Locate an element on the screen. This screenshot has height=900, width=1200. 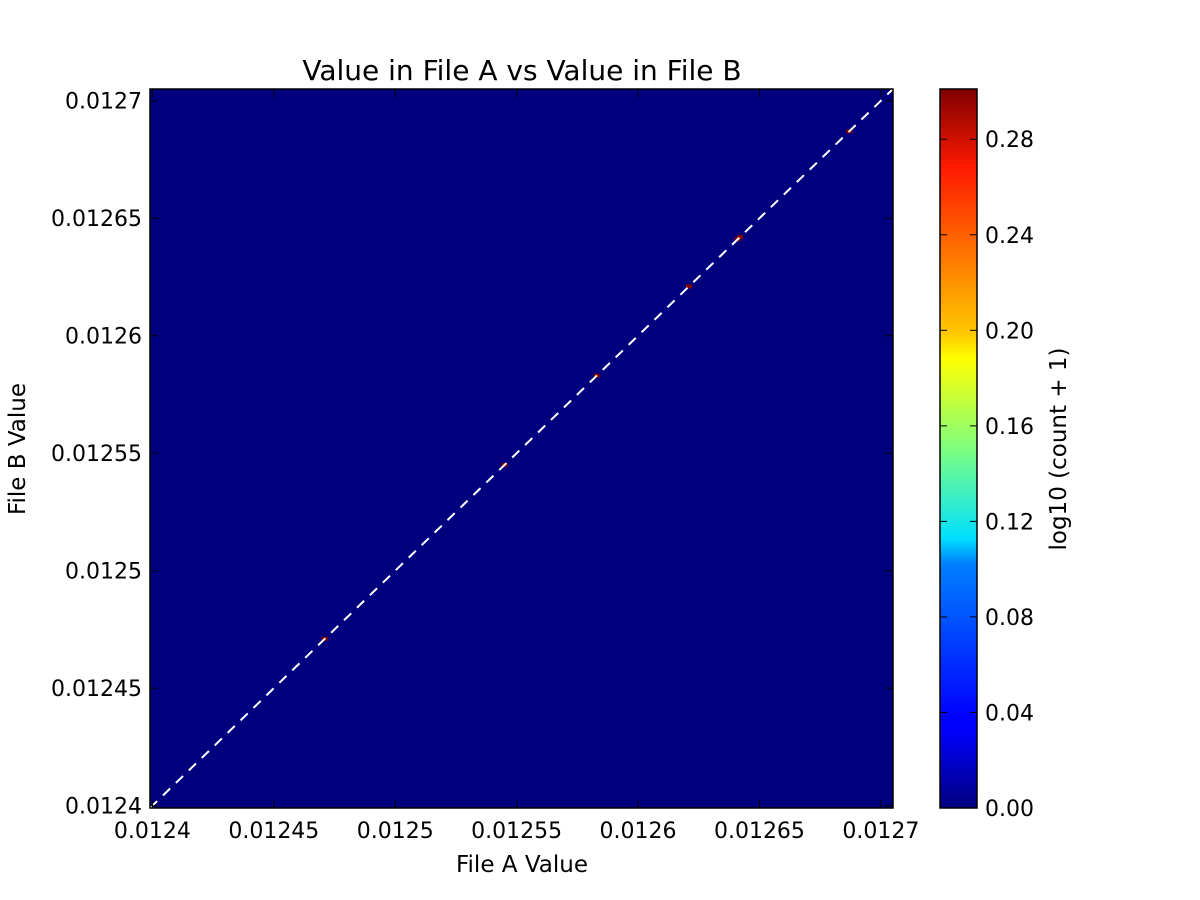
y-tick-label: 0.01265 is located at coordinates (96, 219).